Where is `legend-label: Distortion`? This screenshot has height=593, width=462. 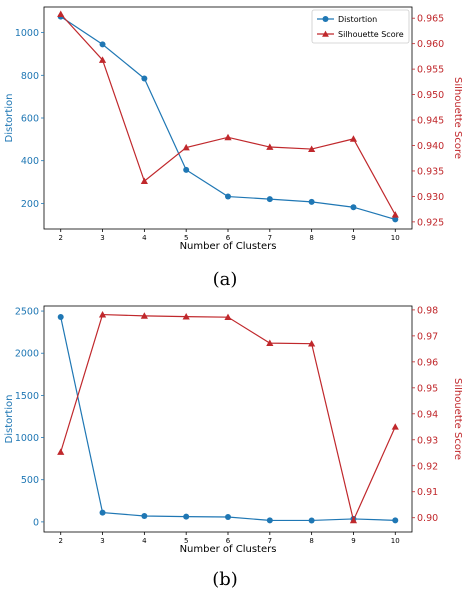
legend-label: Distortion is located at coordinates (357, 19).